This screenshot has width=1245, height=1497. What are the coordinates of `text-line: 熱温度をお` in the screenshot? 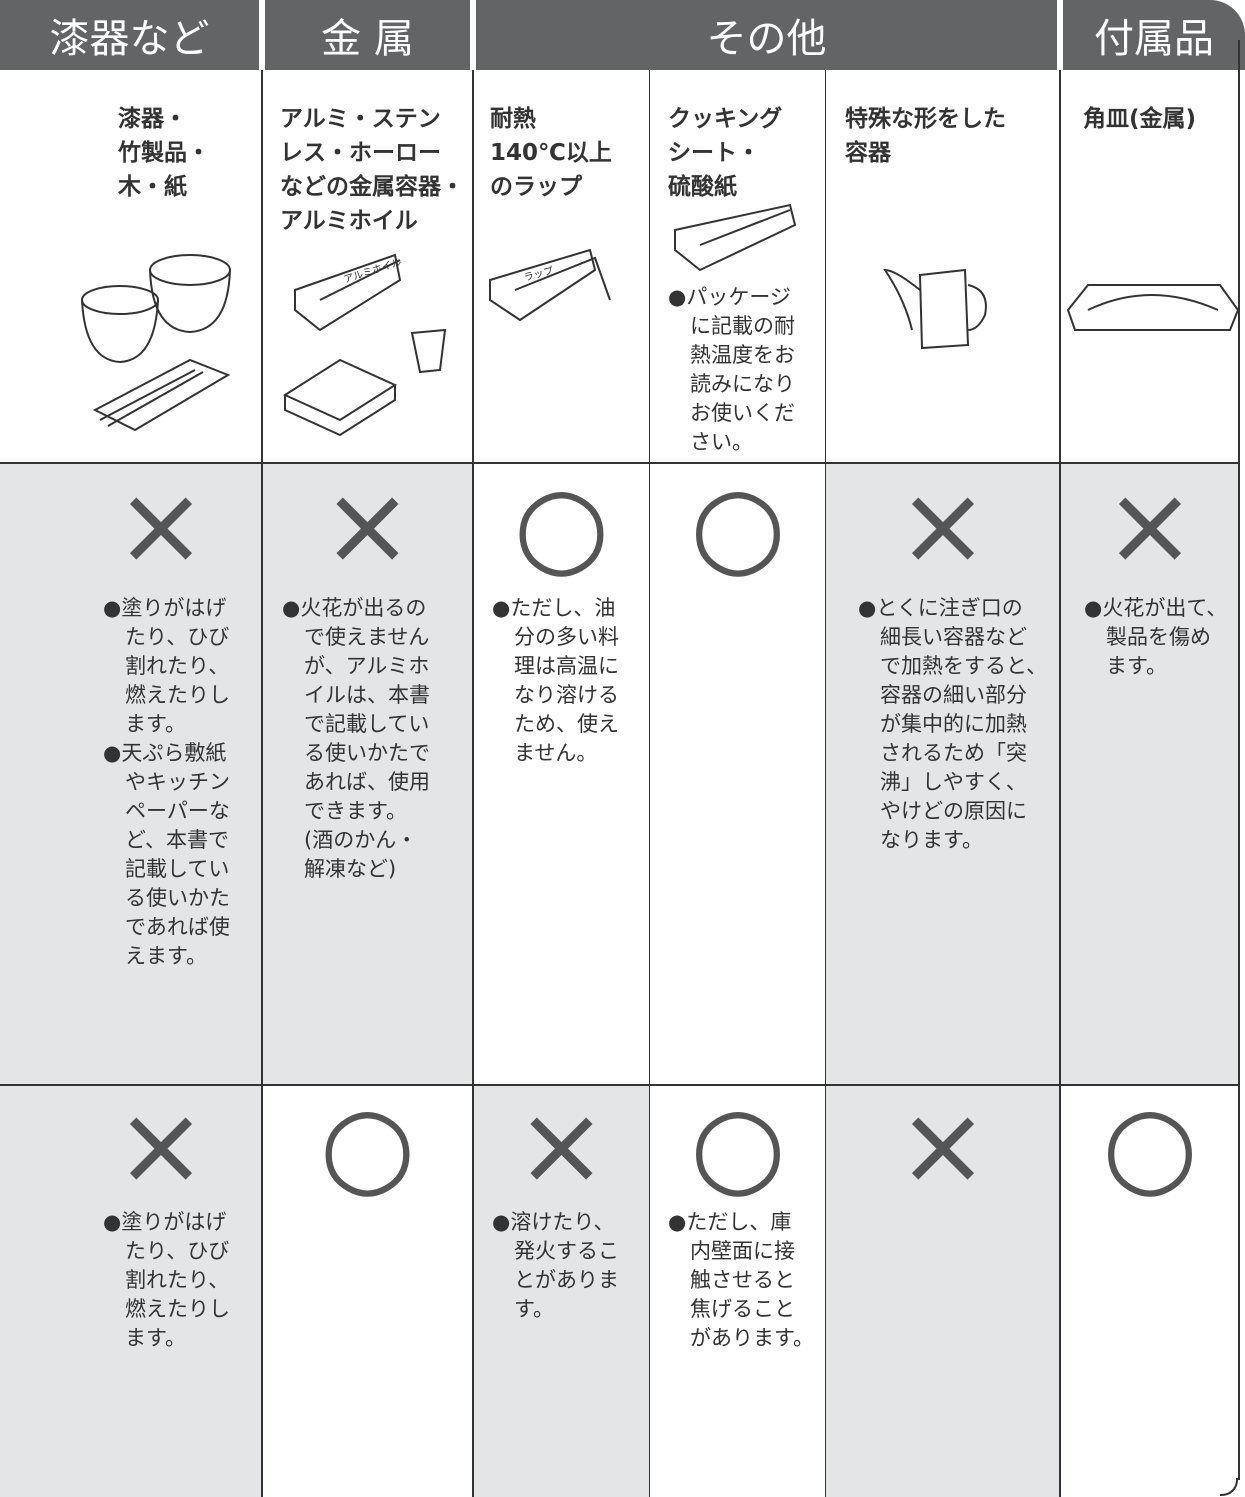 It's located at (743, 355).